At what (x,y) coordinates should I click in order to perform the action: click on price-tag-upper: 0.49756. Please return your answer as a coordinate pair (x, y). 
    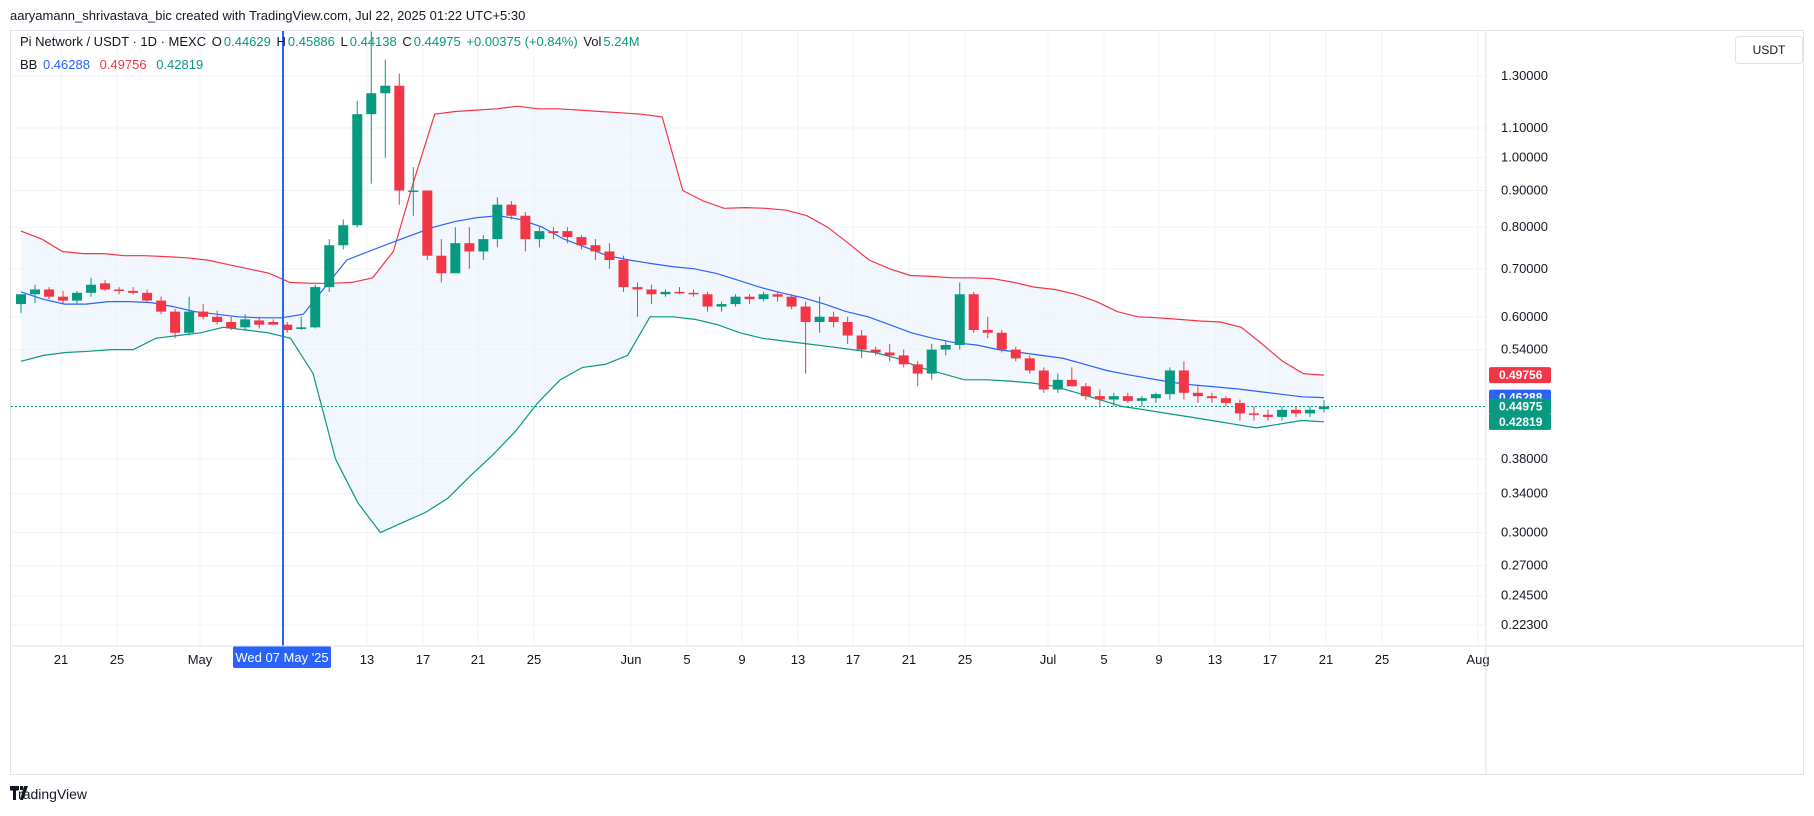
    Looking at the image, I should click on (1520, 375).